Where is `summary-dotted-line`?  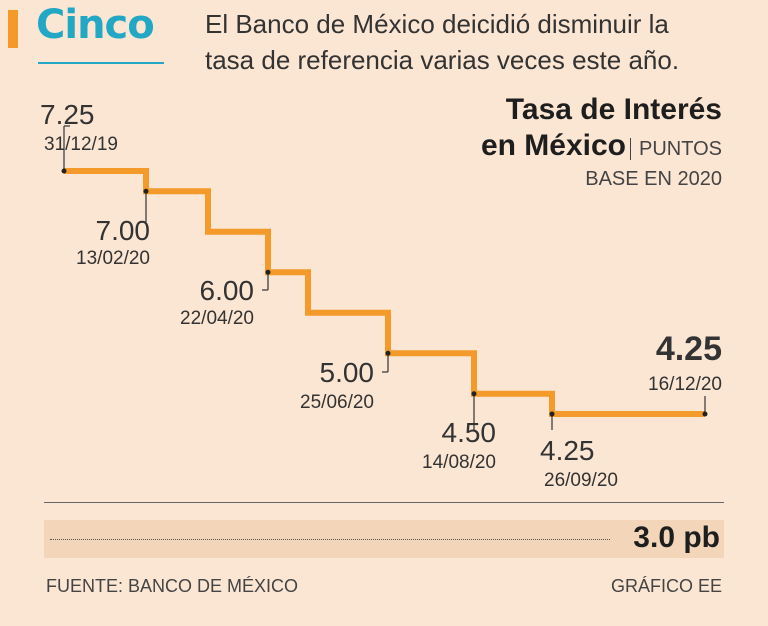
summary-dotted-line is located at coordinates (330, 539).